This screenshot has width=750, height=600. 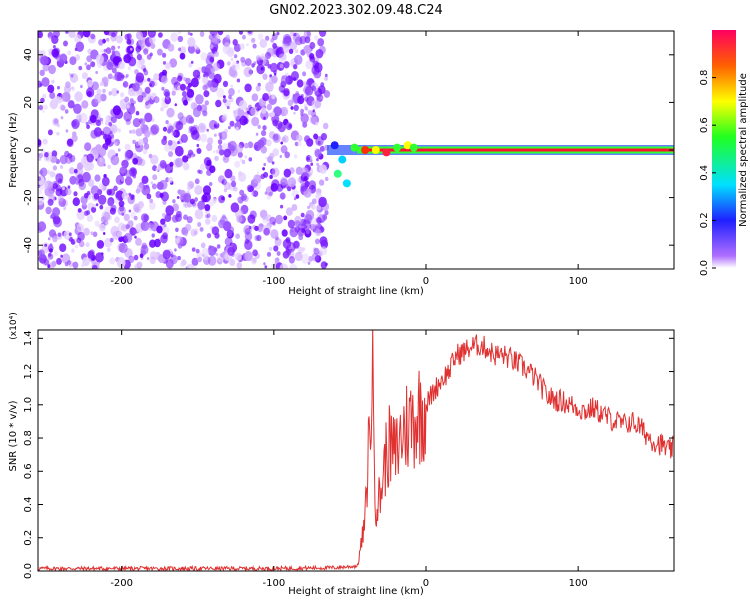 What do you see at coordinates (578, 583) in the screenshot?
I see `x-tick-label: 100` at bounding box center [578, 583].